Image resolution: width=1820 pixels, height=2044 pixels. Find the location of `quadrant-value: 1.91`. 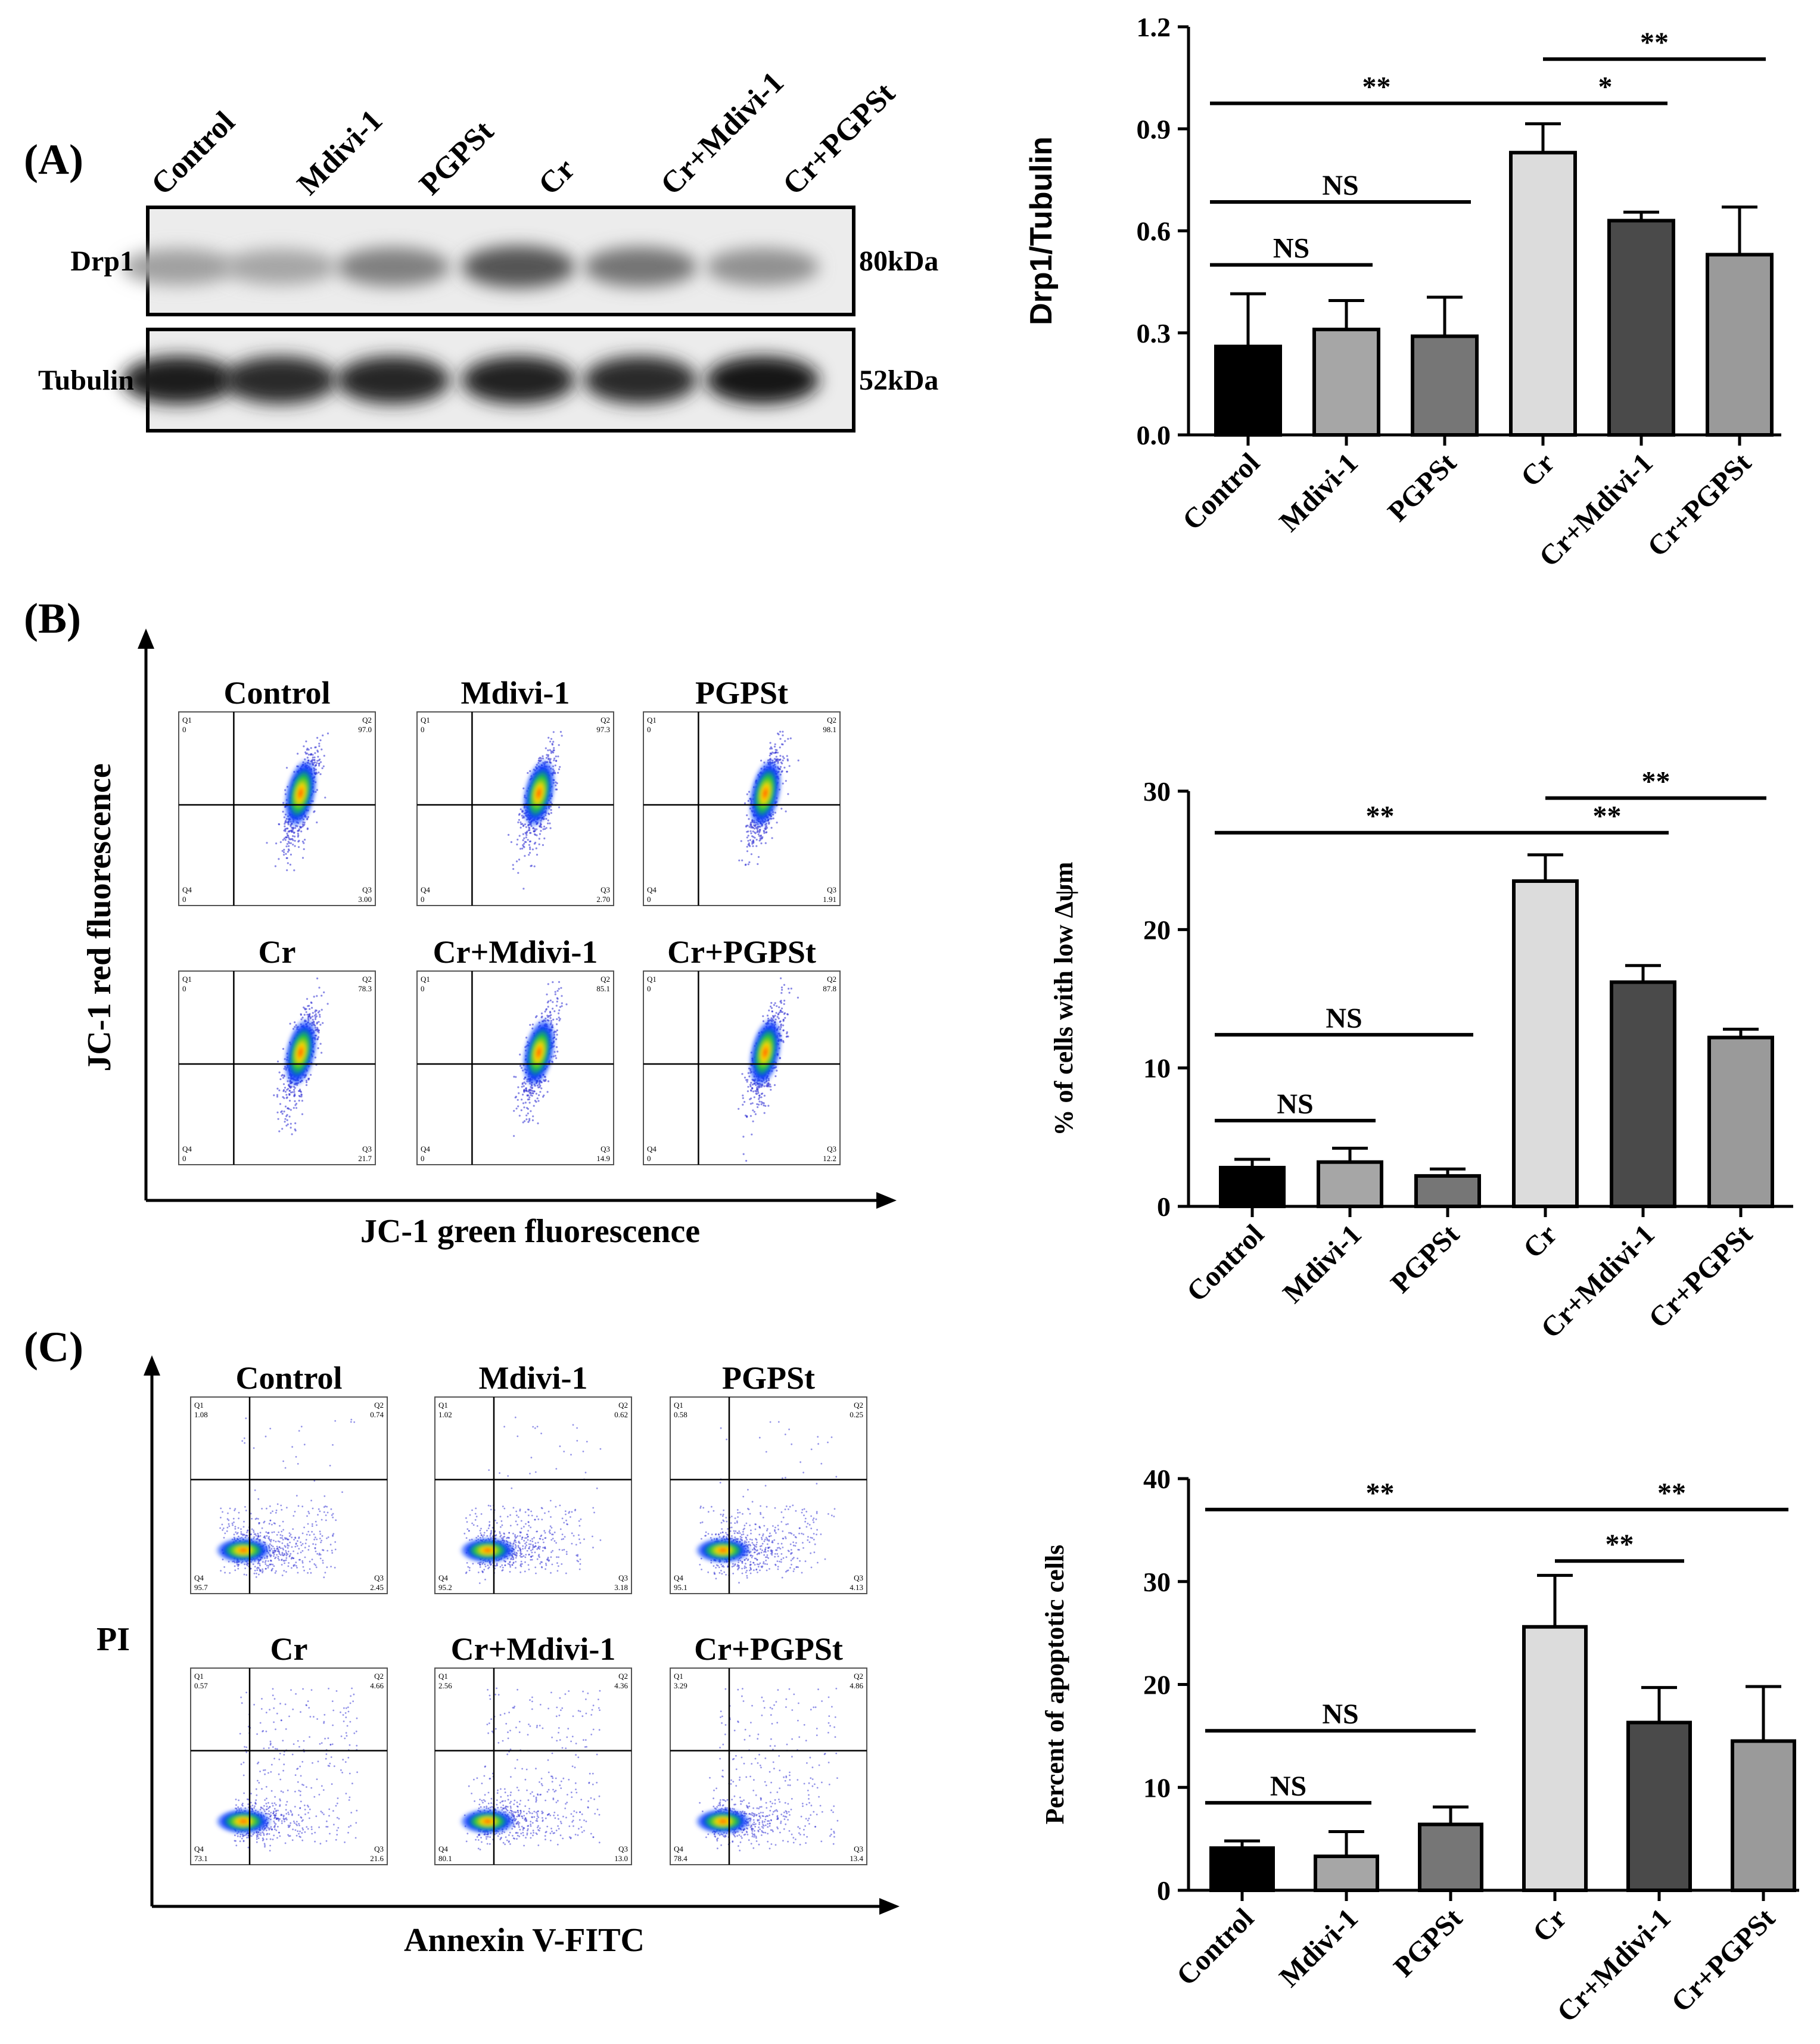

quadrant-value: 1.91 is located at coordinates (829, 899).